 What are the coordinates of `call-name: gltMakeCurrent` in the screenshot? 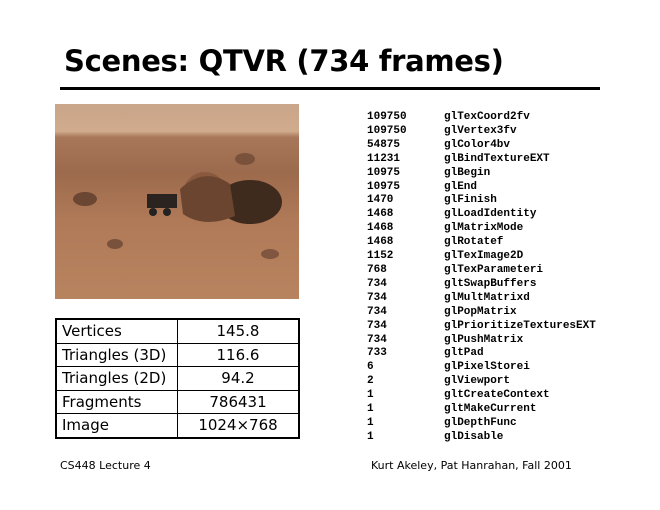 It's located at (490, 409).